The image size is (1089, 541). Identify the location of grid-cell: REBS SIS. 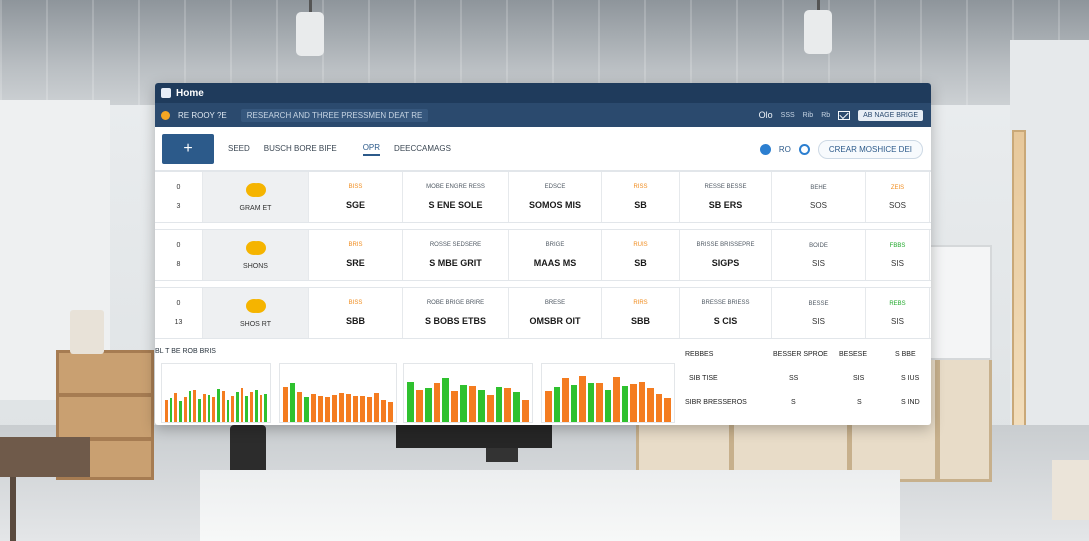
(898, 313).